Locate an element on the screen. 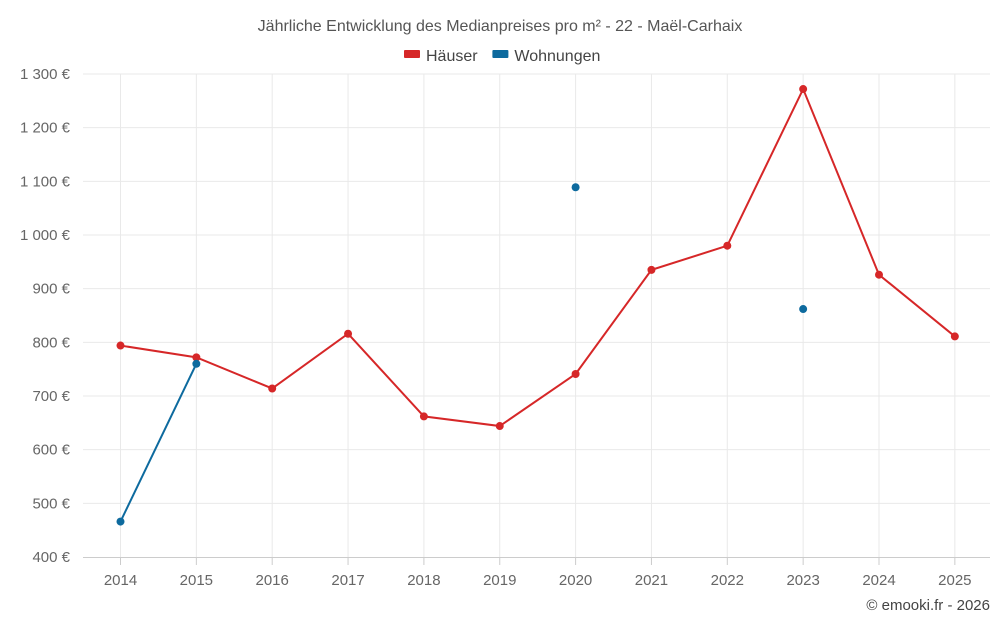 This screenshot has width=1000, height=625. legend-label: Häuser is located at coordinates (452, 56).